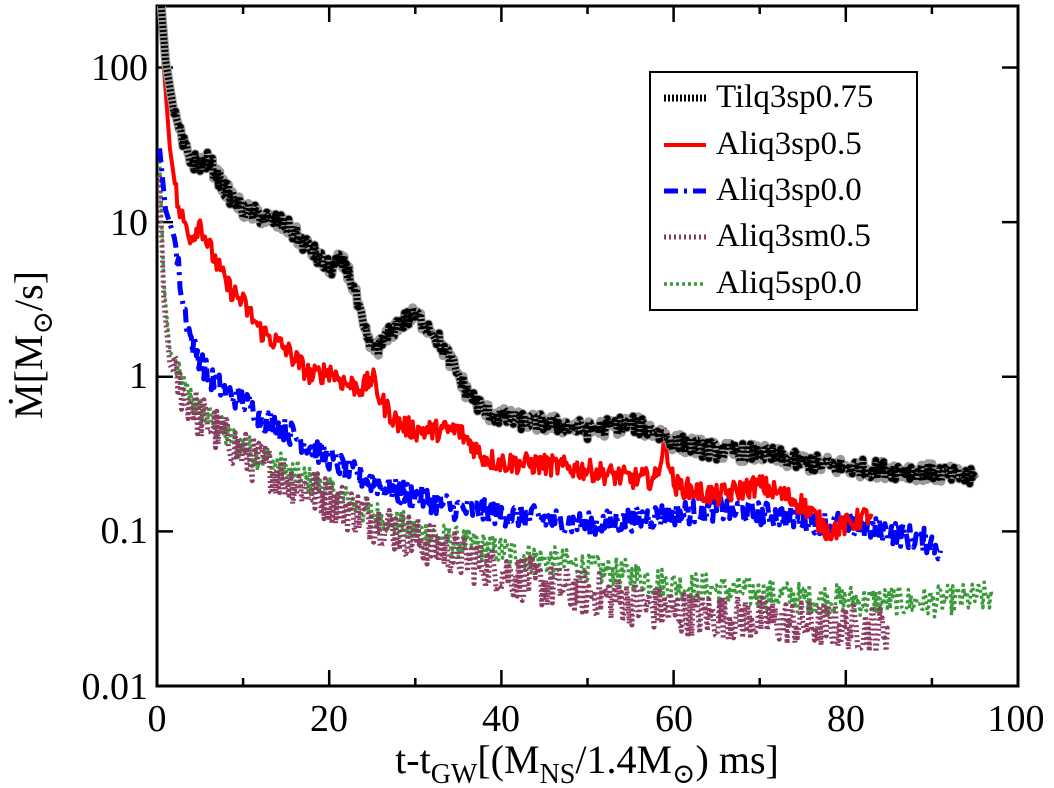 The width and height of the screenshot is (1054, 788). Describe the element at coordinates (674, 719) in the screenshot. I see `x-tick-label: 60` at that location.